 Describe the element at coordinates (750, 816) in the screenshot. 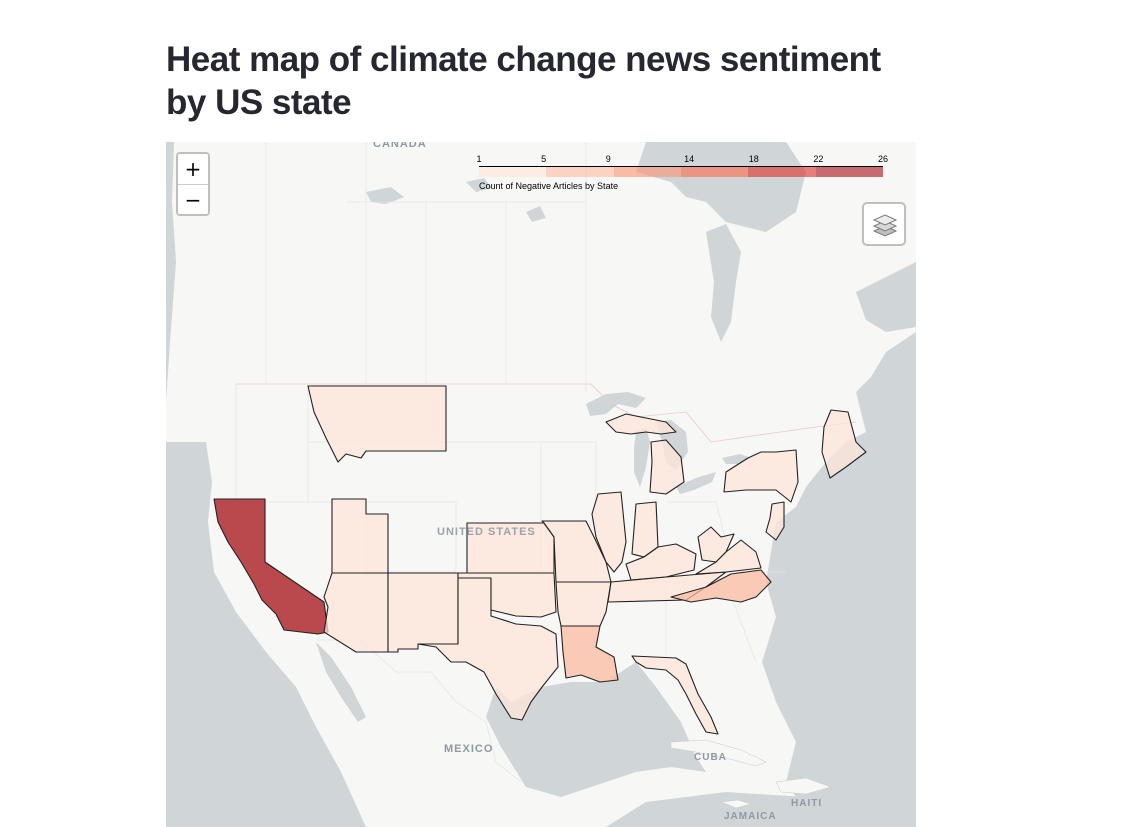

I see `label-jamaica: JAMAICA` at that location.